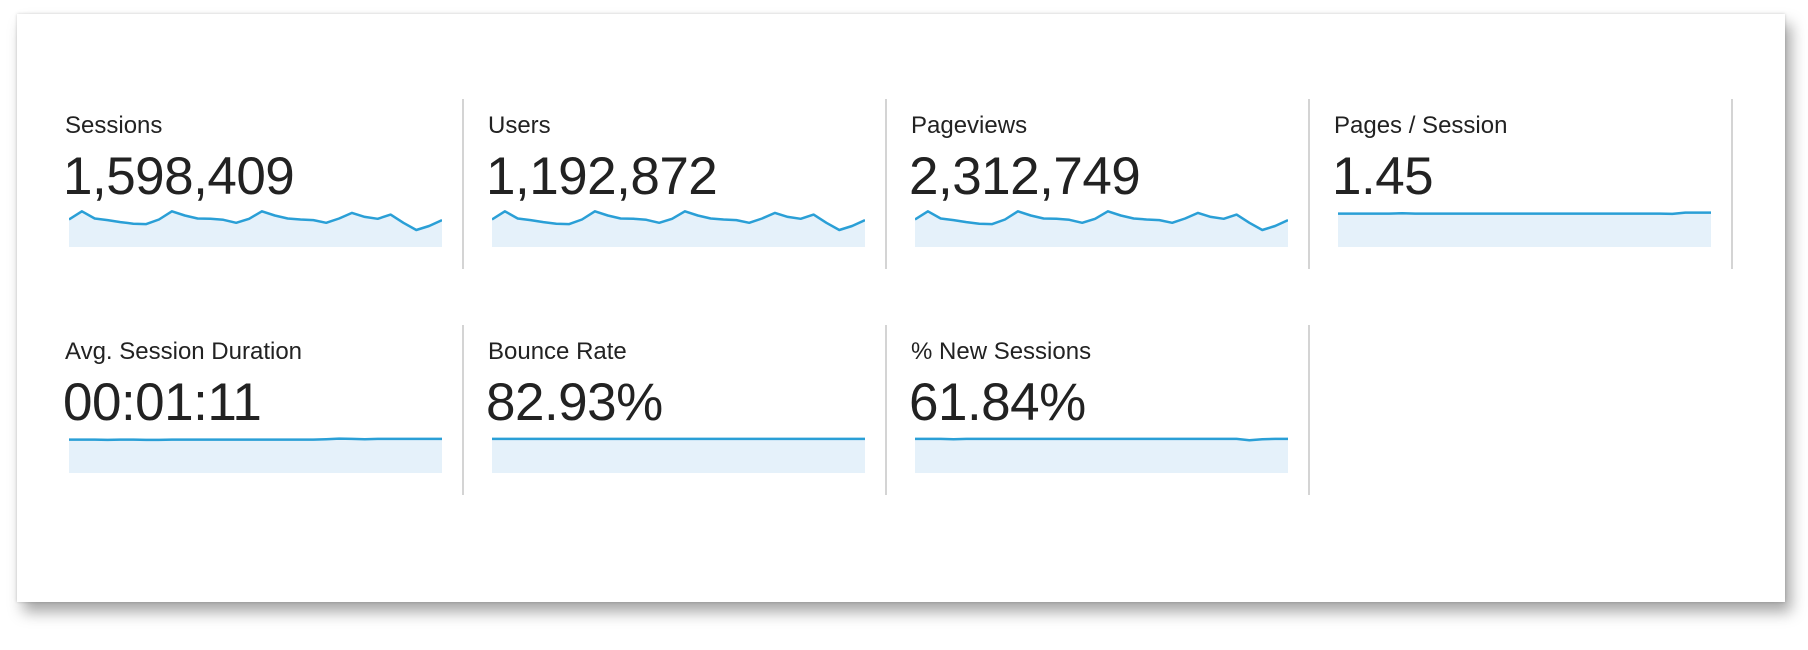  Describe the element at coordinates (1498, 197) in the screenshot. I see `metric-pages-session: Pages / Session 1.45` at that location.